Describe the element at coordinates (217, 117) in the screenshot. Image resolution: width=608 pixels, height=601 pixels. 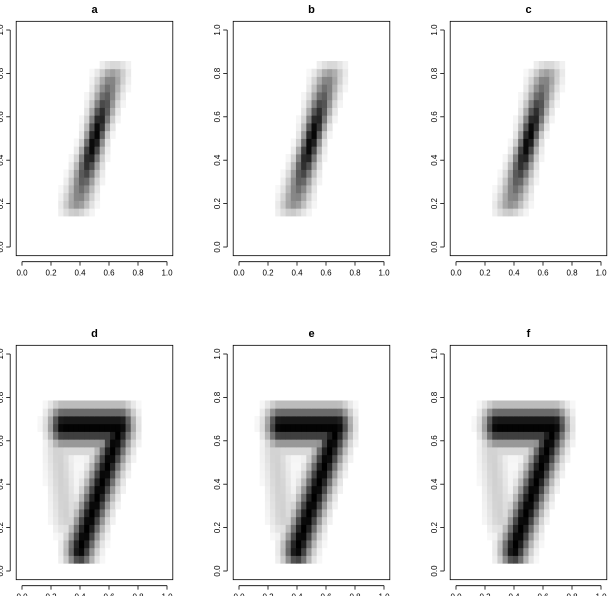
I see `y-tick-label: 0.6` at that location.